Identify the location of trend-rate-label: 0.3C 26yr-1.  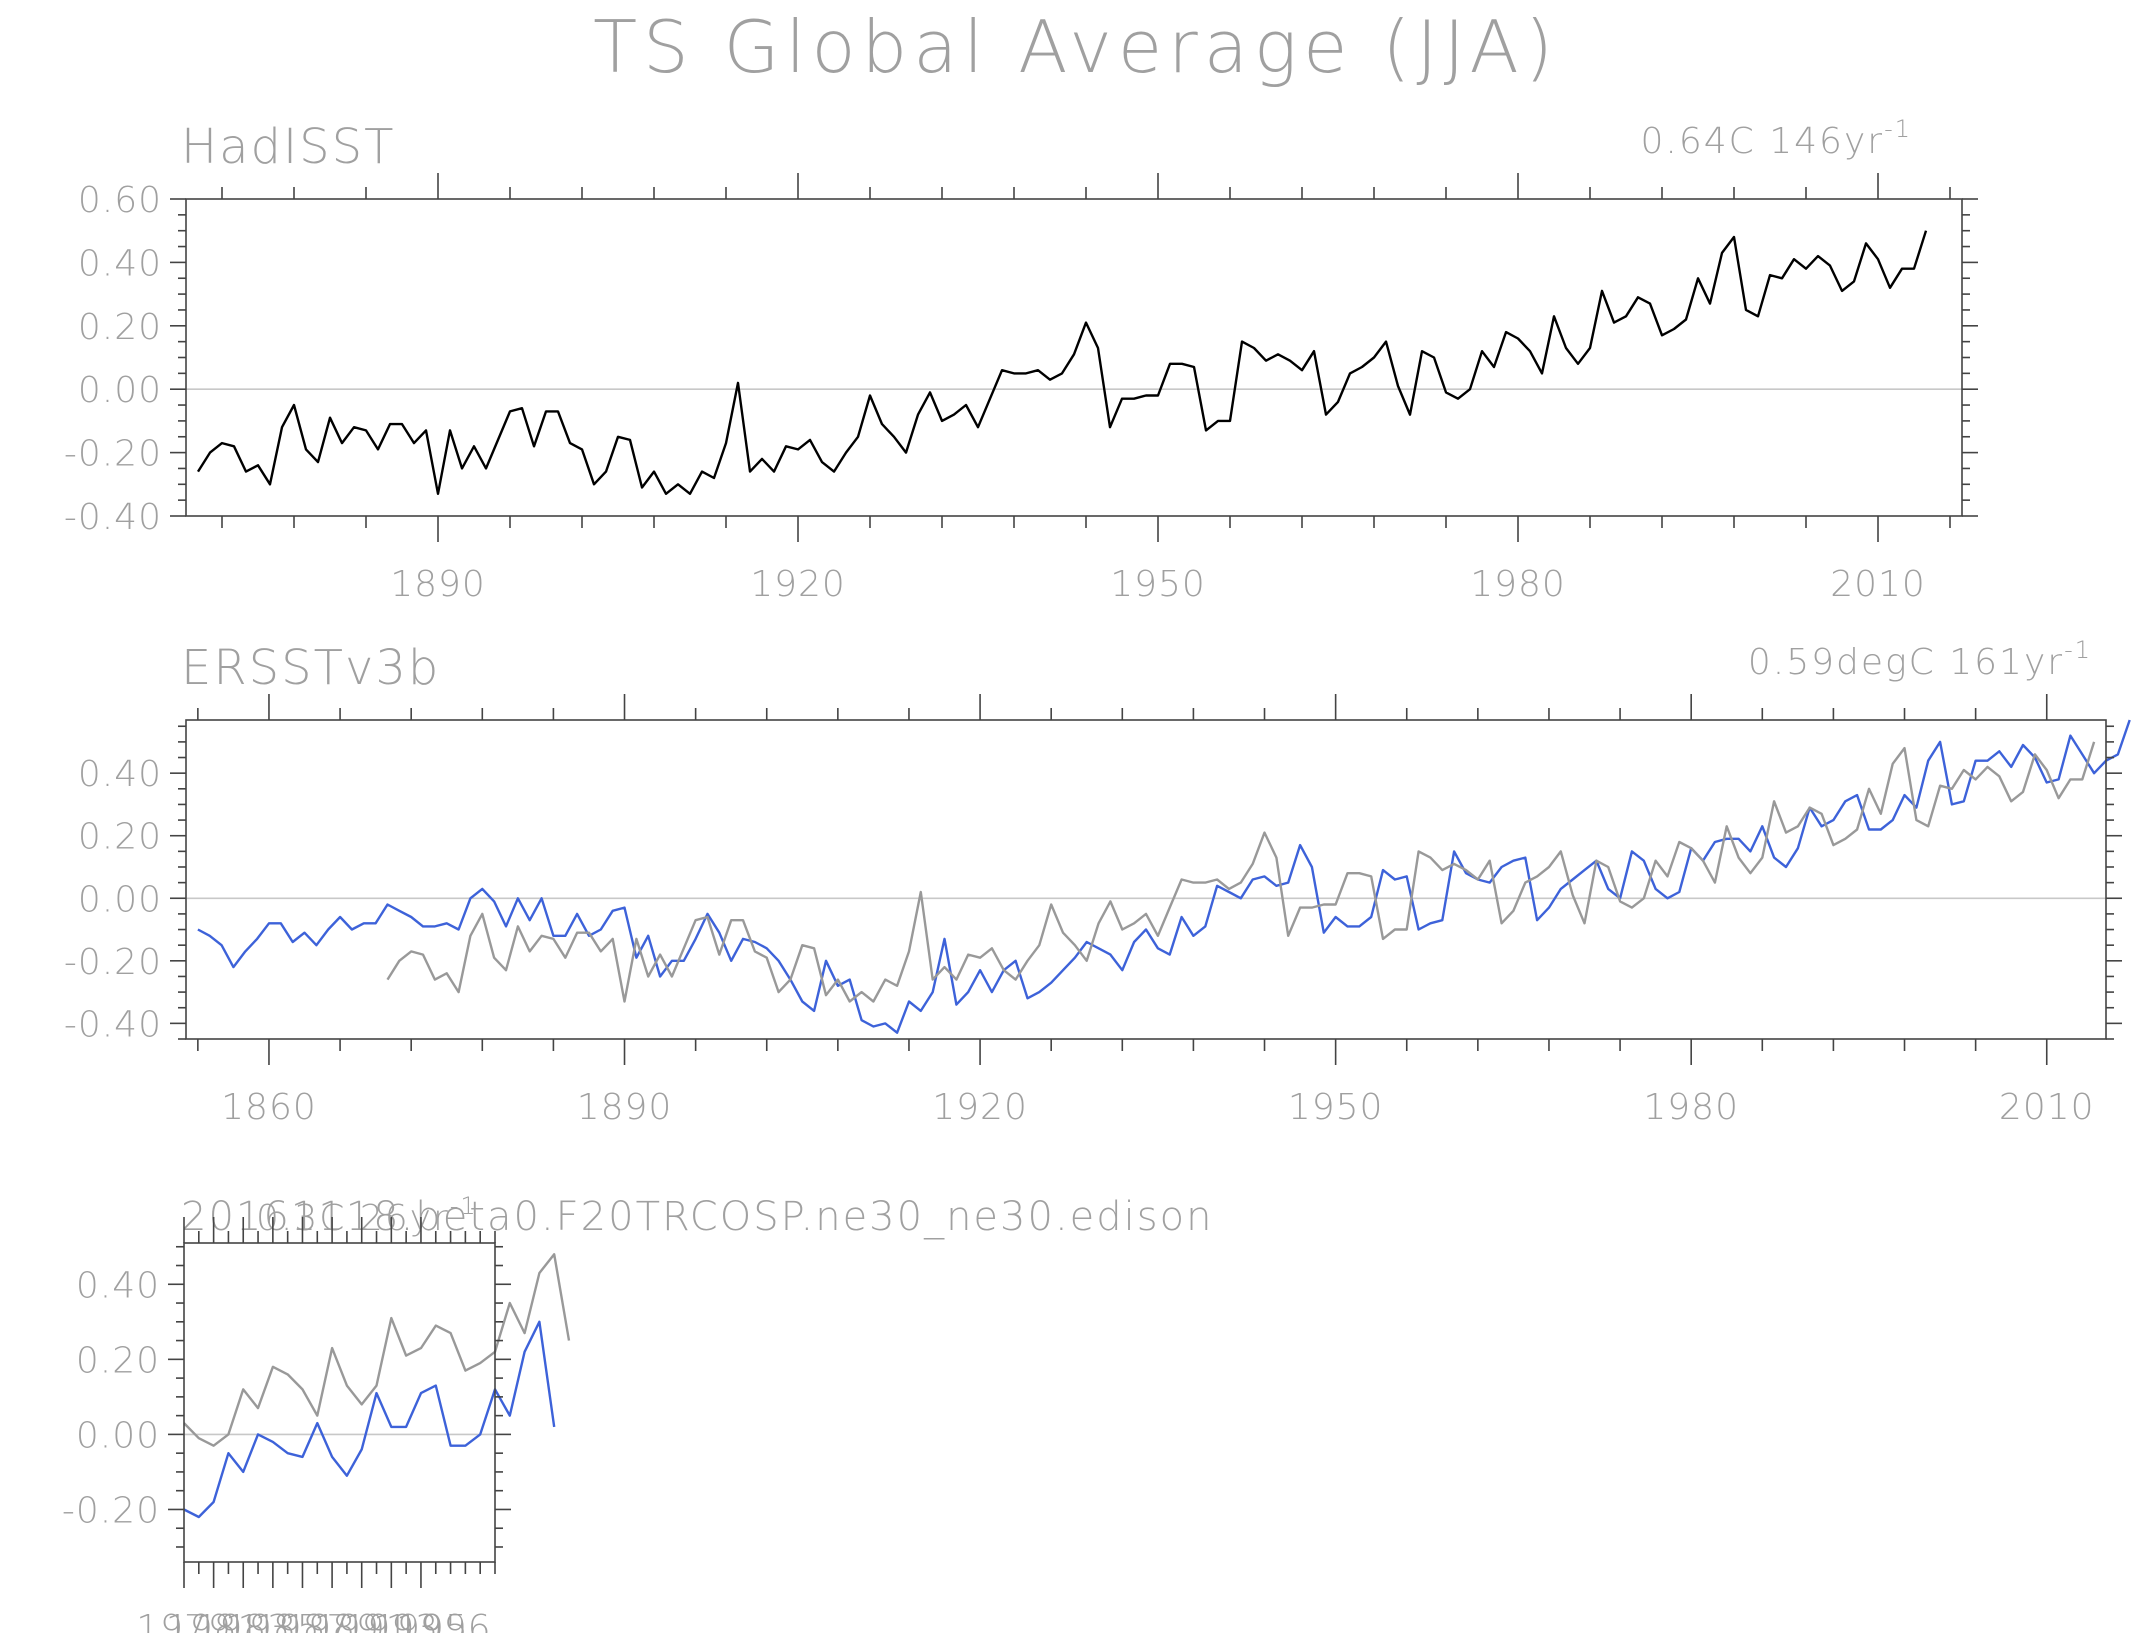
(367, 1215).